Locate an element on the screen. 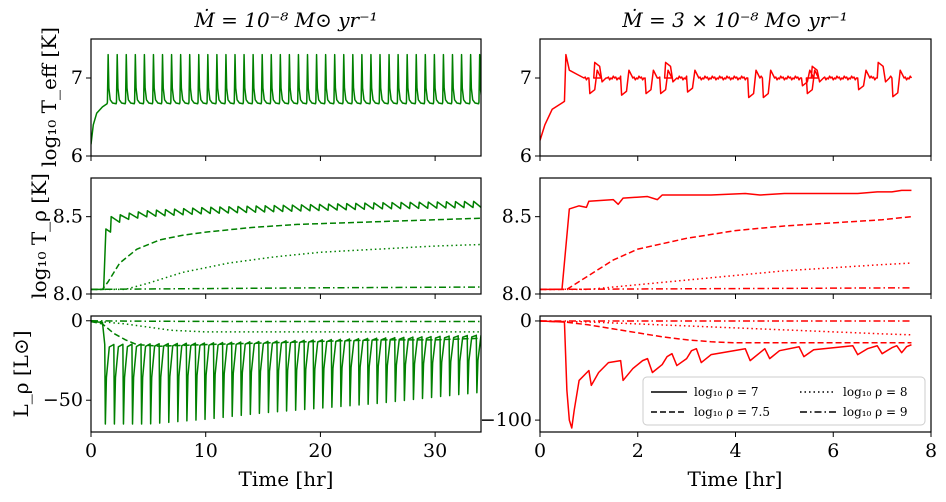 The height and width of the screenshot is (502, 946). panel-left-bottom: 0 10 20 30 0 −50 is located at coordinates (262, 386).